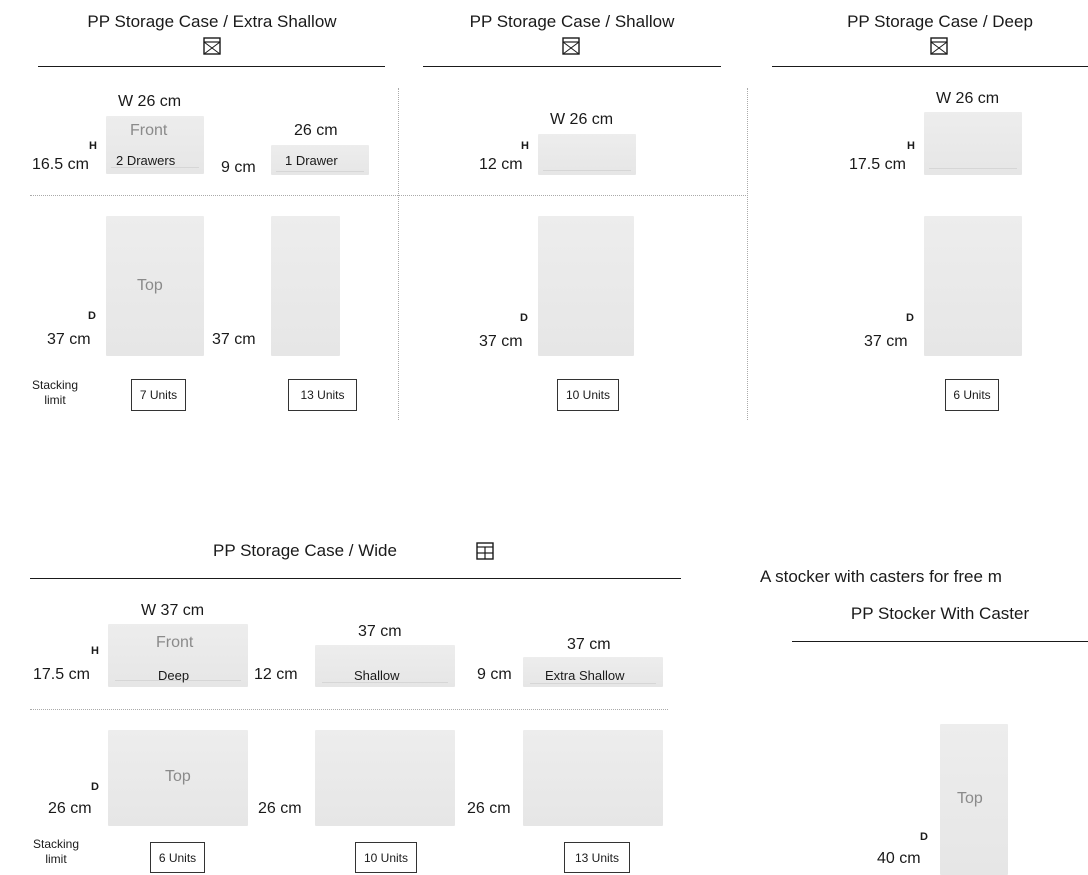  I want to click on wide-shallow-depth-value: 26 cm, so click(280, 808).